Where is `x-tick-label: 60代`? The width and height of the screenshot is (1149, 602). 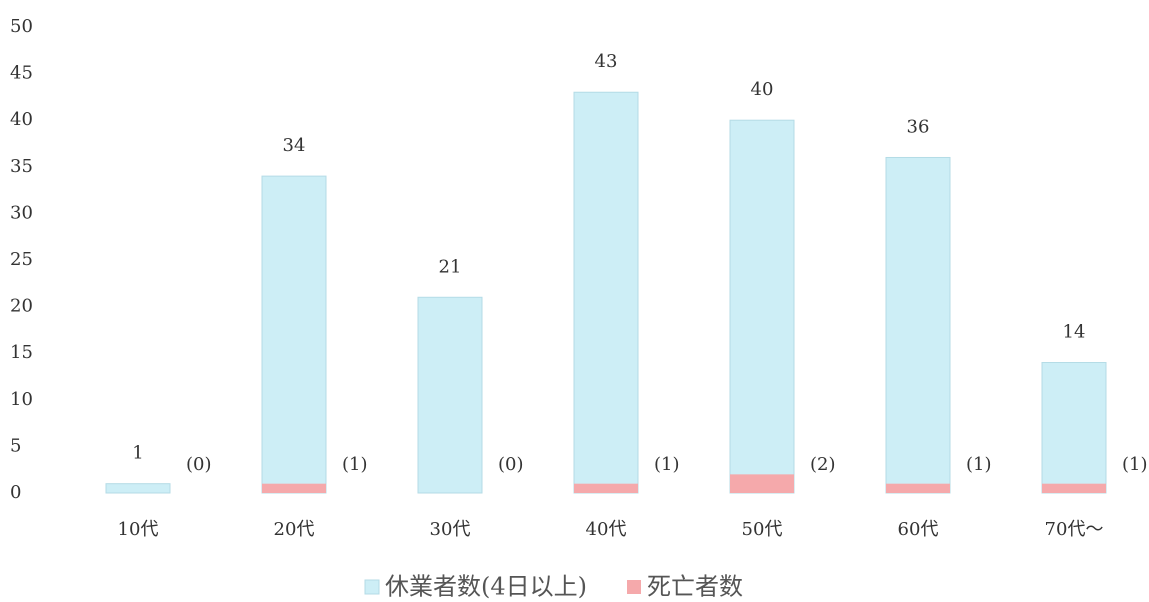 x-tick-label: 60代 is located at coordinates (918, 529).